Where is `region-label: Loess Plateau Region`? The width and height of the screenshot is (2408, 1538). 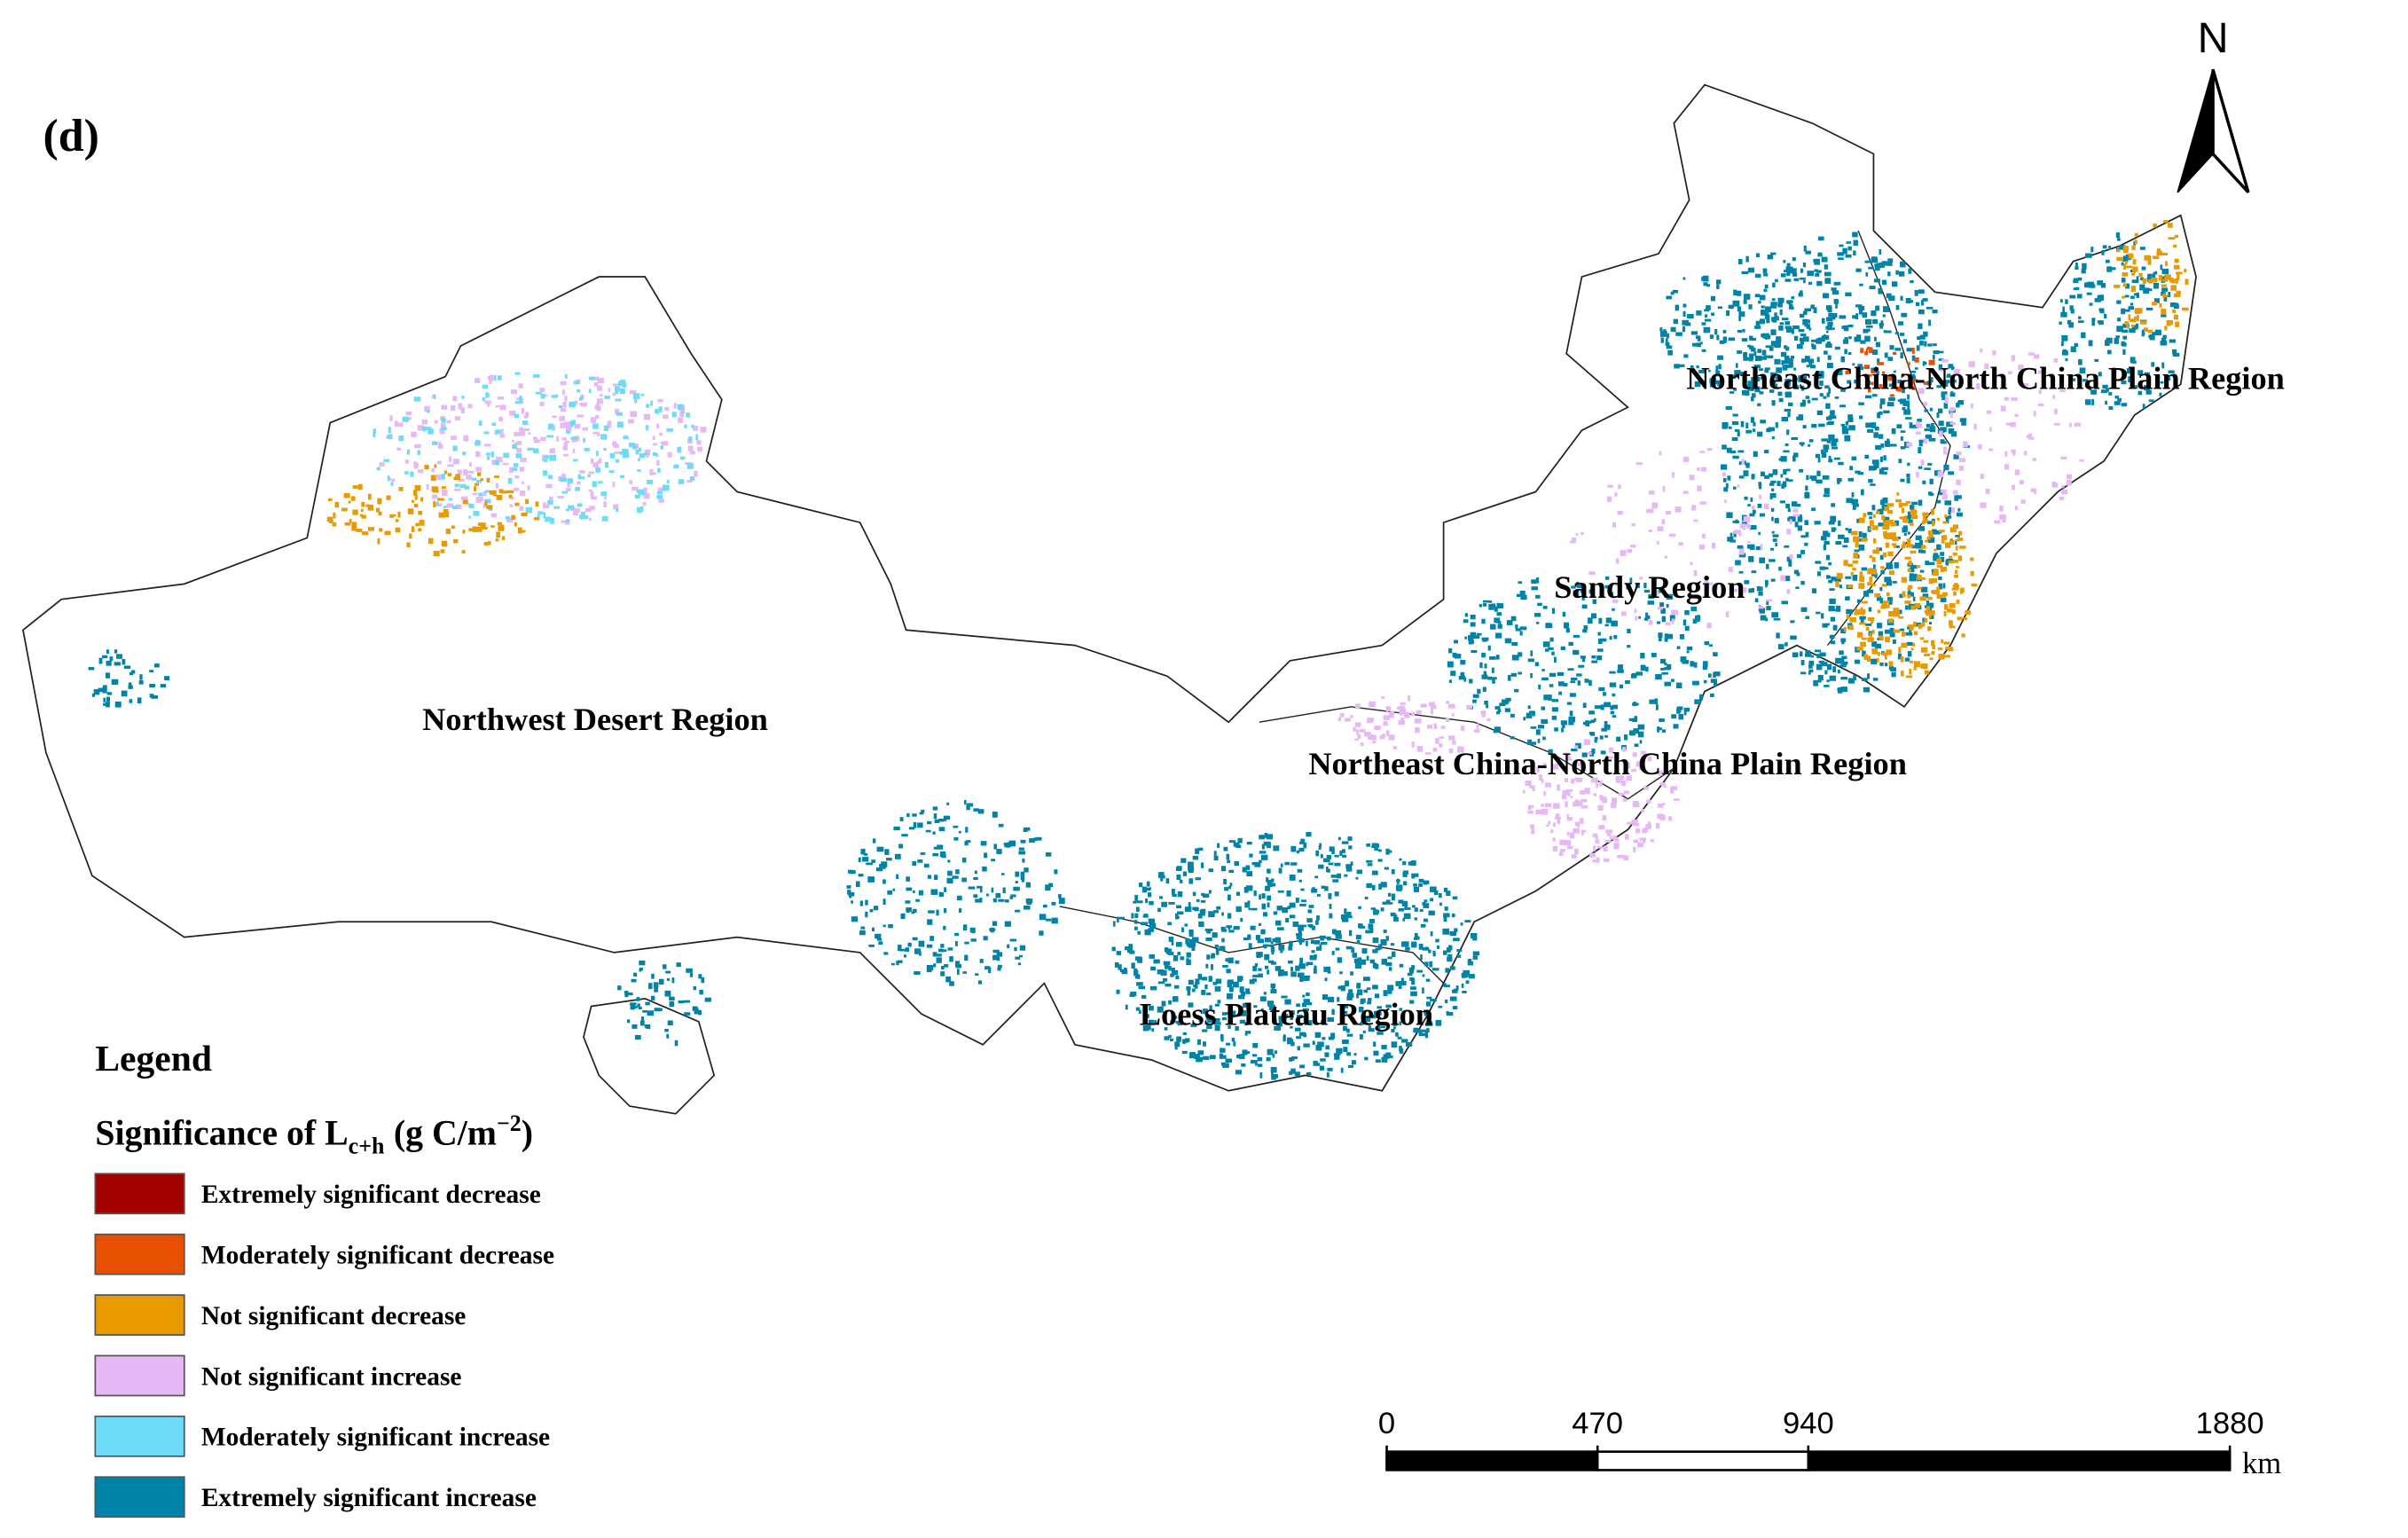 region-label: Loess Plateau Region is located at coordinates (1286, 1014).